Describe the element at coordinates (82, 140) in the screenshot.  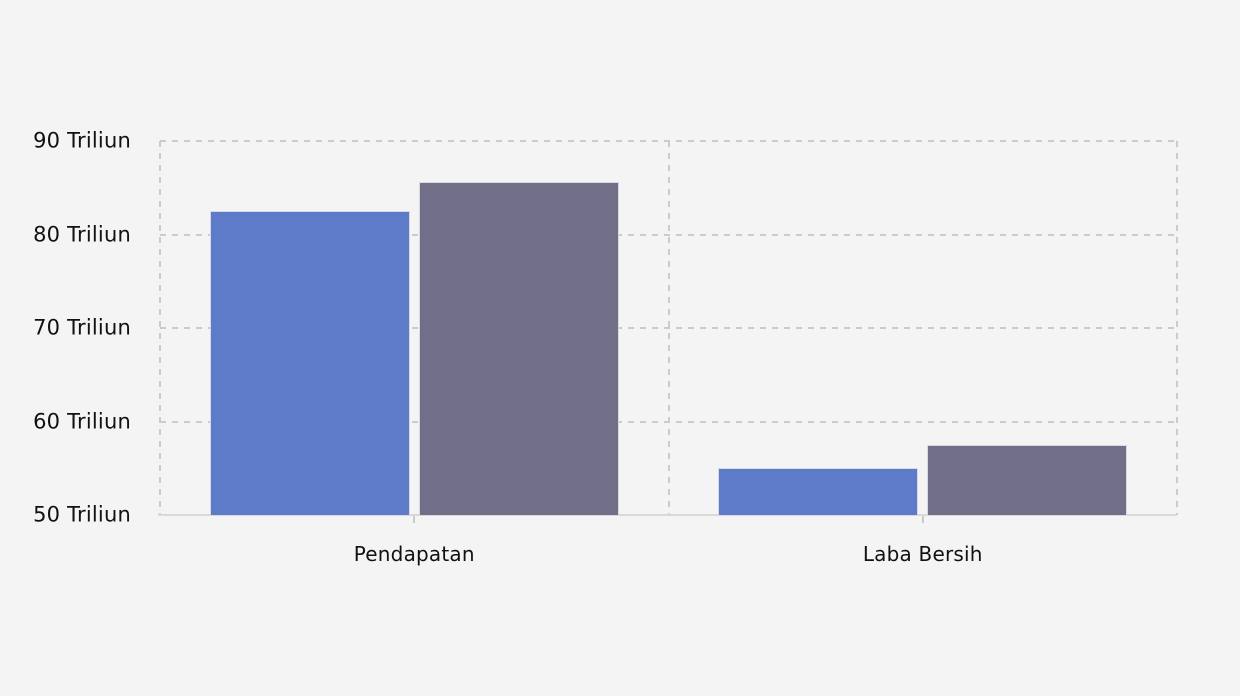
I see `y-tick-label: 90 Triliun` at that location.